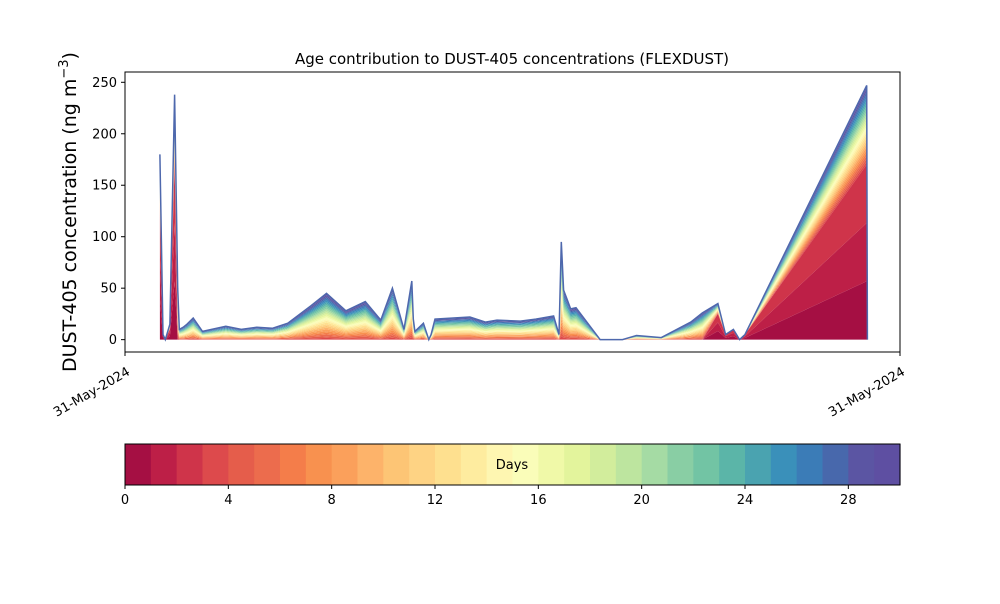  Describe the element at coordinates (104, 83) in the screenshot. I see `y-tick-label: 250` at that location.